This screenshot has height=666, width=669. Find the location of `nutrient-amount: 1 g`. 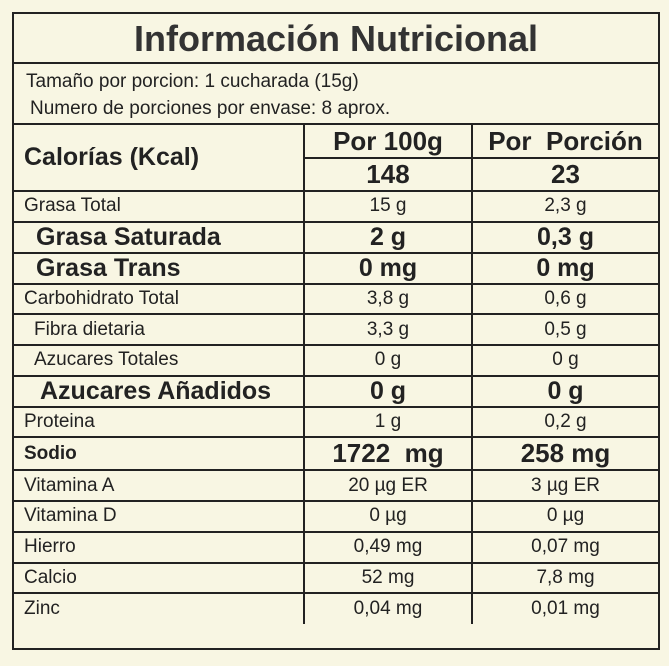

nutrient-amount: 1 g is located at coordinates (388, 422).